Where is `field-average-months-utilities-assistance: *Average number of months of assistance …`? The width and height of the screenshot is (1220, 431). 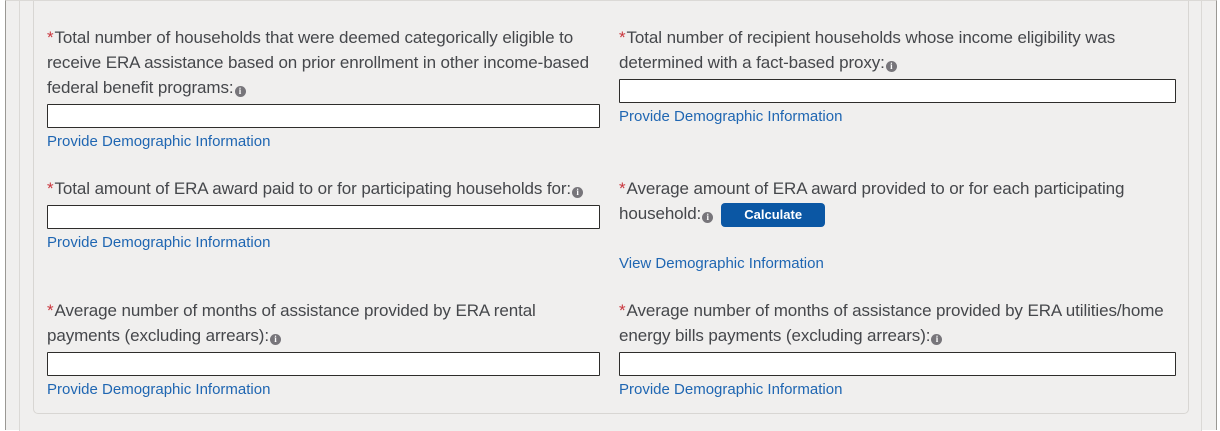
field-average-months-utilities-assistance: *Average number of months of assistance … is located at coordinates (897, 349).